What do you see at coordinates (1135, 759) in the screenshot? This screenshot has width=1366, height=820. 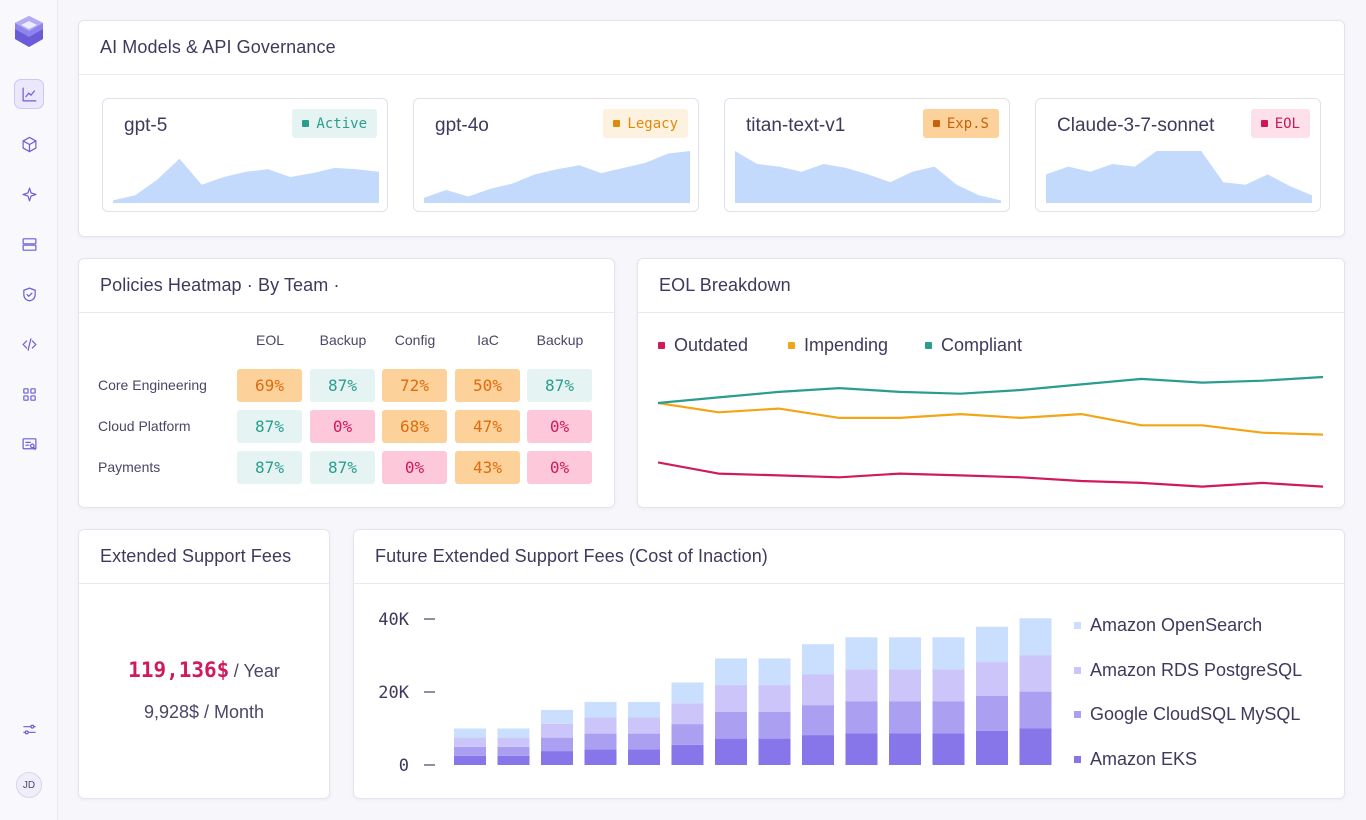 I see `legend-eks: Amazon EKS` at bounding box center [1135, 759].